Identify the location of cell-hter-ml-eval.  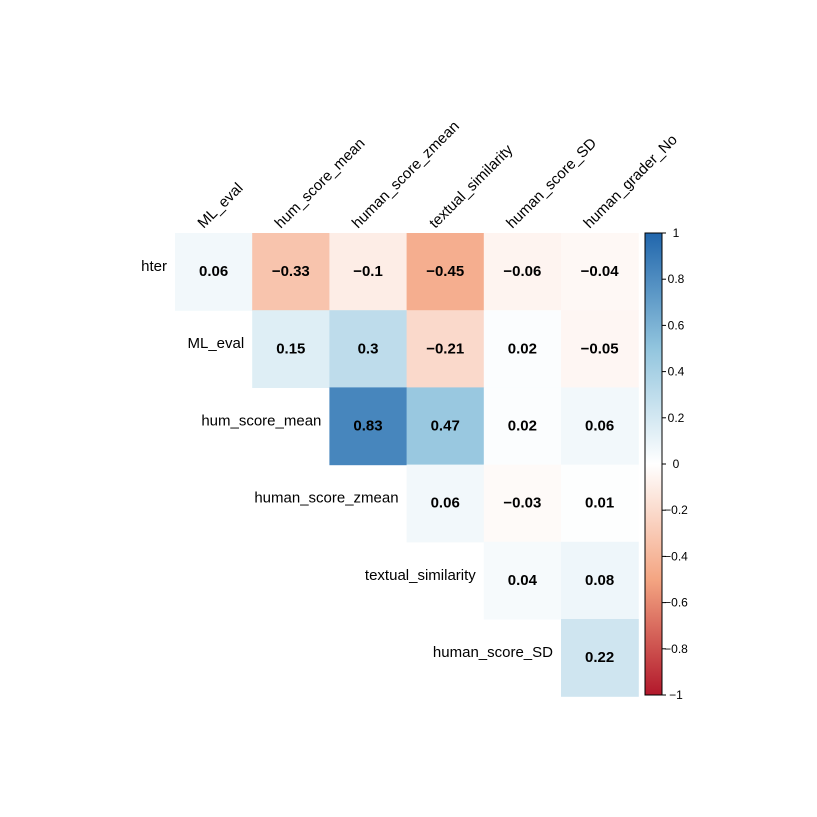
(214, 272).